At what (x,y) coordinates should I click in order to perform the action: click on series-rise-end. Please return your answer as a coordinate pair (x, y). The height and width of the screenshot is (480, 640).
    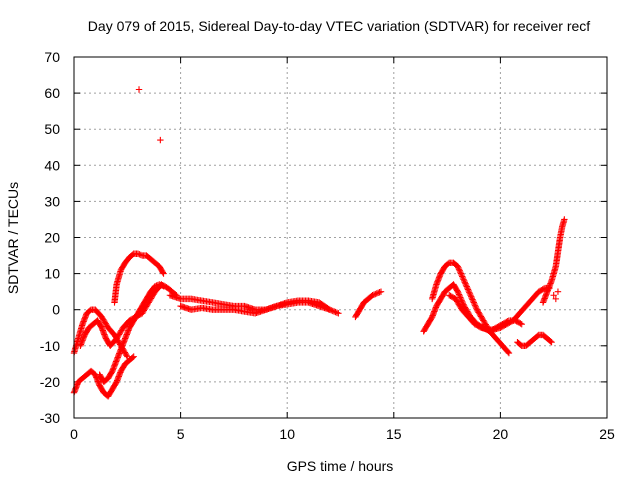
    Looking at the image, I should click on (553, 261).